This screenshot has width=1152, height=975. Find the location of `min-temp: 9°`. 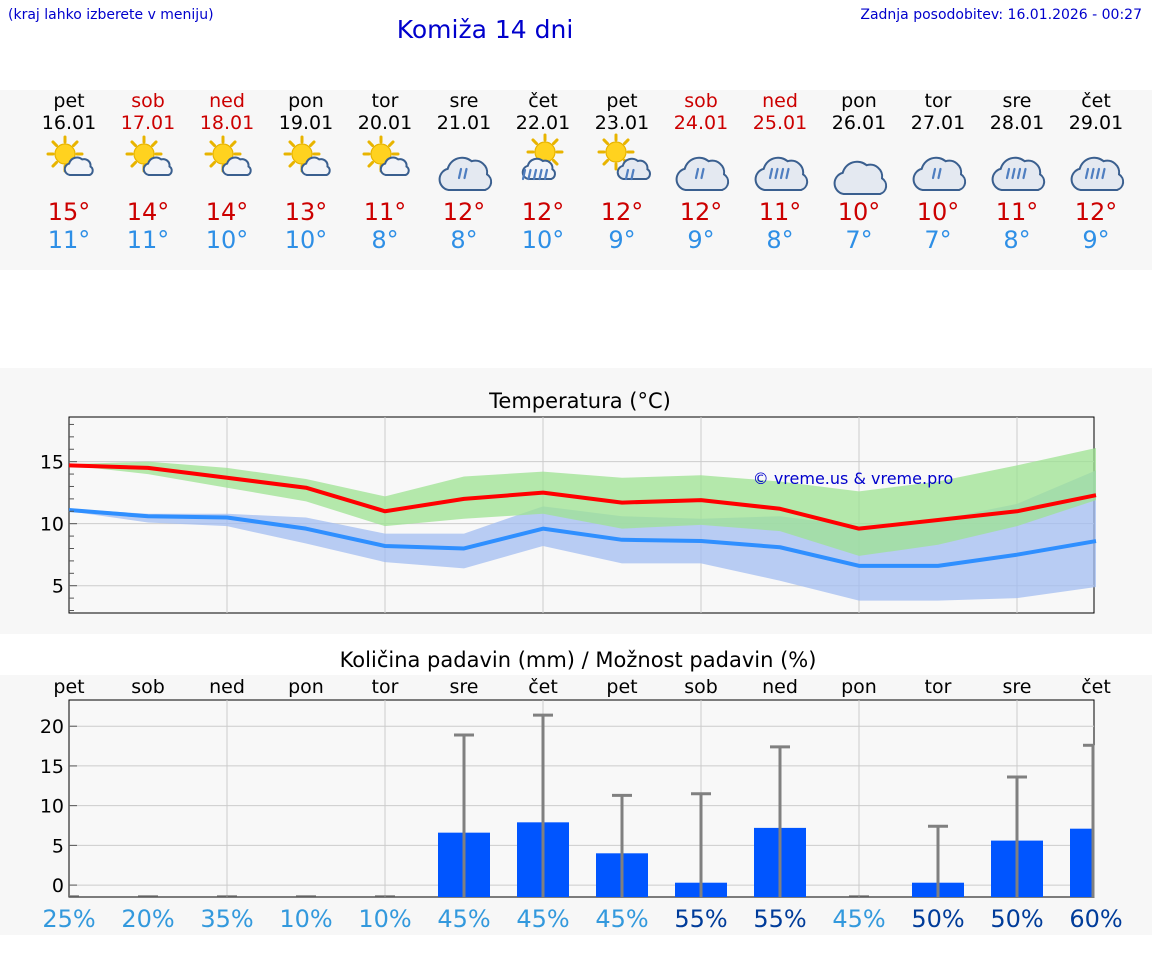

min-temp: 9° is located at coordinates (1095, 240).